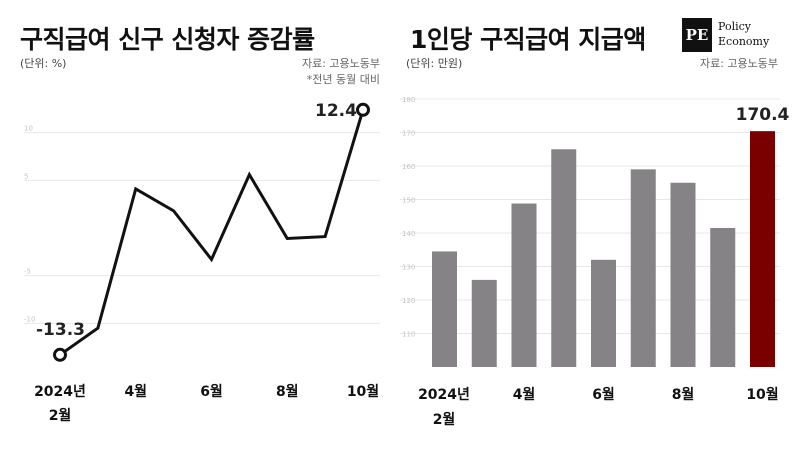 This screenshot has height=450, width=800. Describe the element at coordinates (743, 34) in the screenshot. I see `logo-wordmark: Policy Economy` at that location.